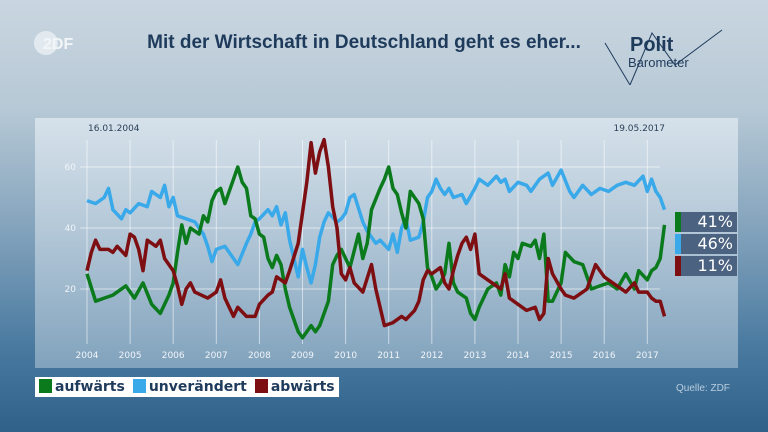 The image size is (768, 432). Describe the element at coordinates (302, 387) in the screenshot. I see `legend-label: abwärts` at that location.